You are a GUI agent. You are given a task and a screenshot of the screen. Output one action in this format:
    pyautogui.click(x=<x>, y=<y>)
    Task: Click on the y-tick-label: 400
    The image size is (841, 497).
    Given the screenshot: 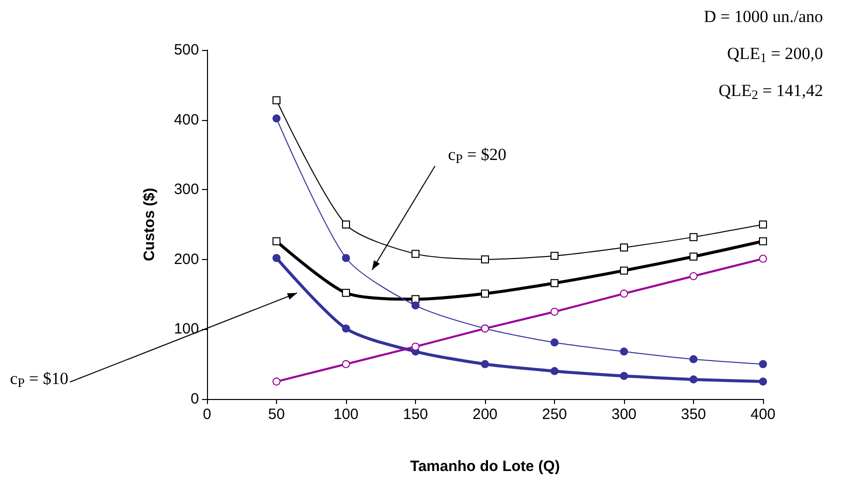 What is the action you would take?
    pyautogui.click(x=186, y=119)
    